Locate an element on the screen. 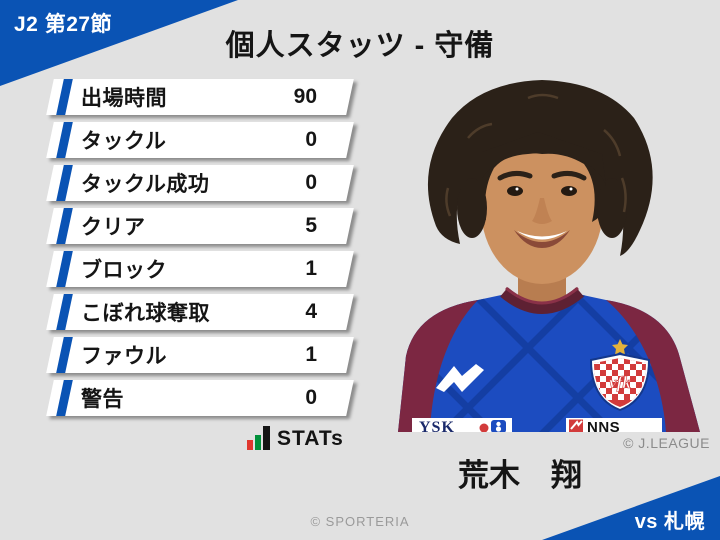 Image resolution: width=720 pixels, height=540 pixels. stat-value: 90 is located at coordinates (305, 96).